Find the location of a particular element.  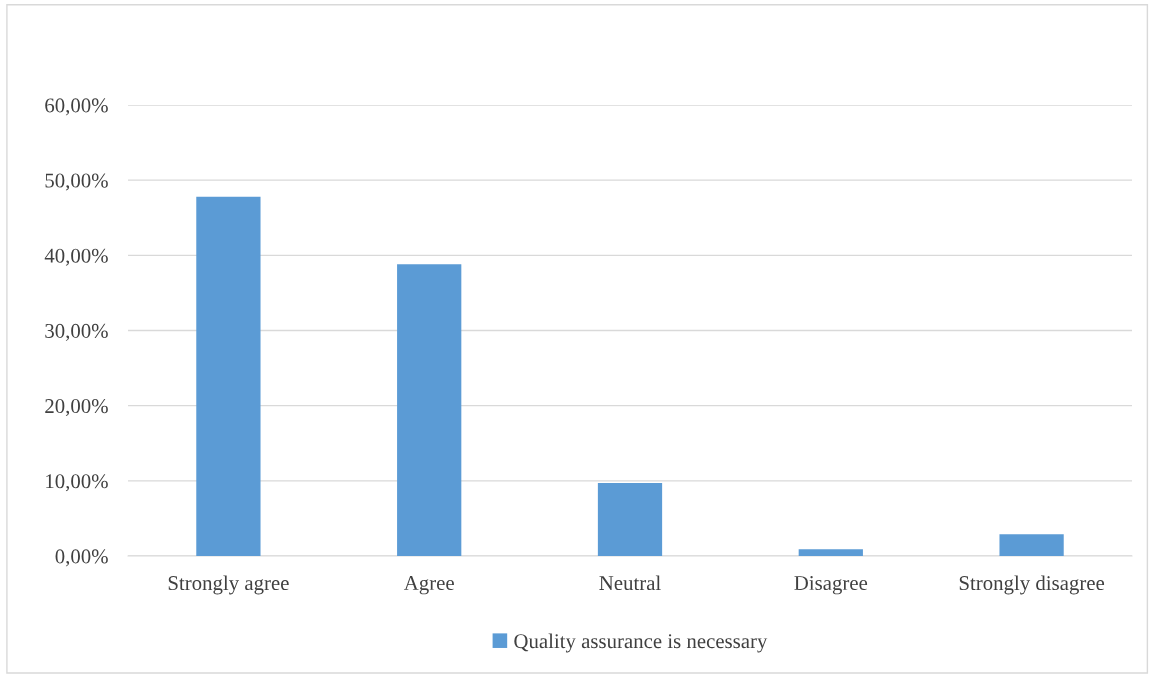

x-tick-label: Neutral is located at coordinates (630, 583).